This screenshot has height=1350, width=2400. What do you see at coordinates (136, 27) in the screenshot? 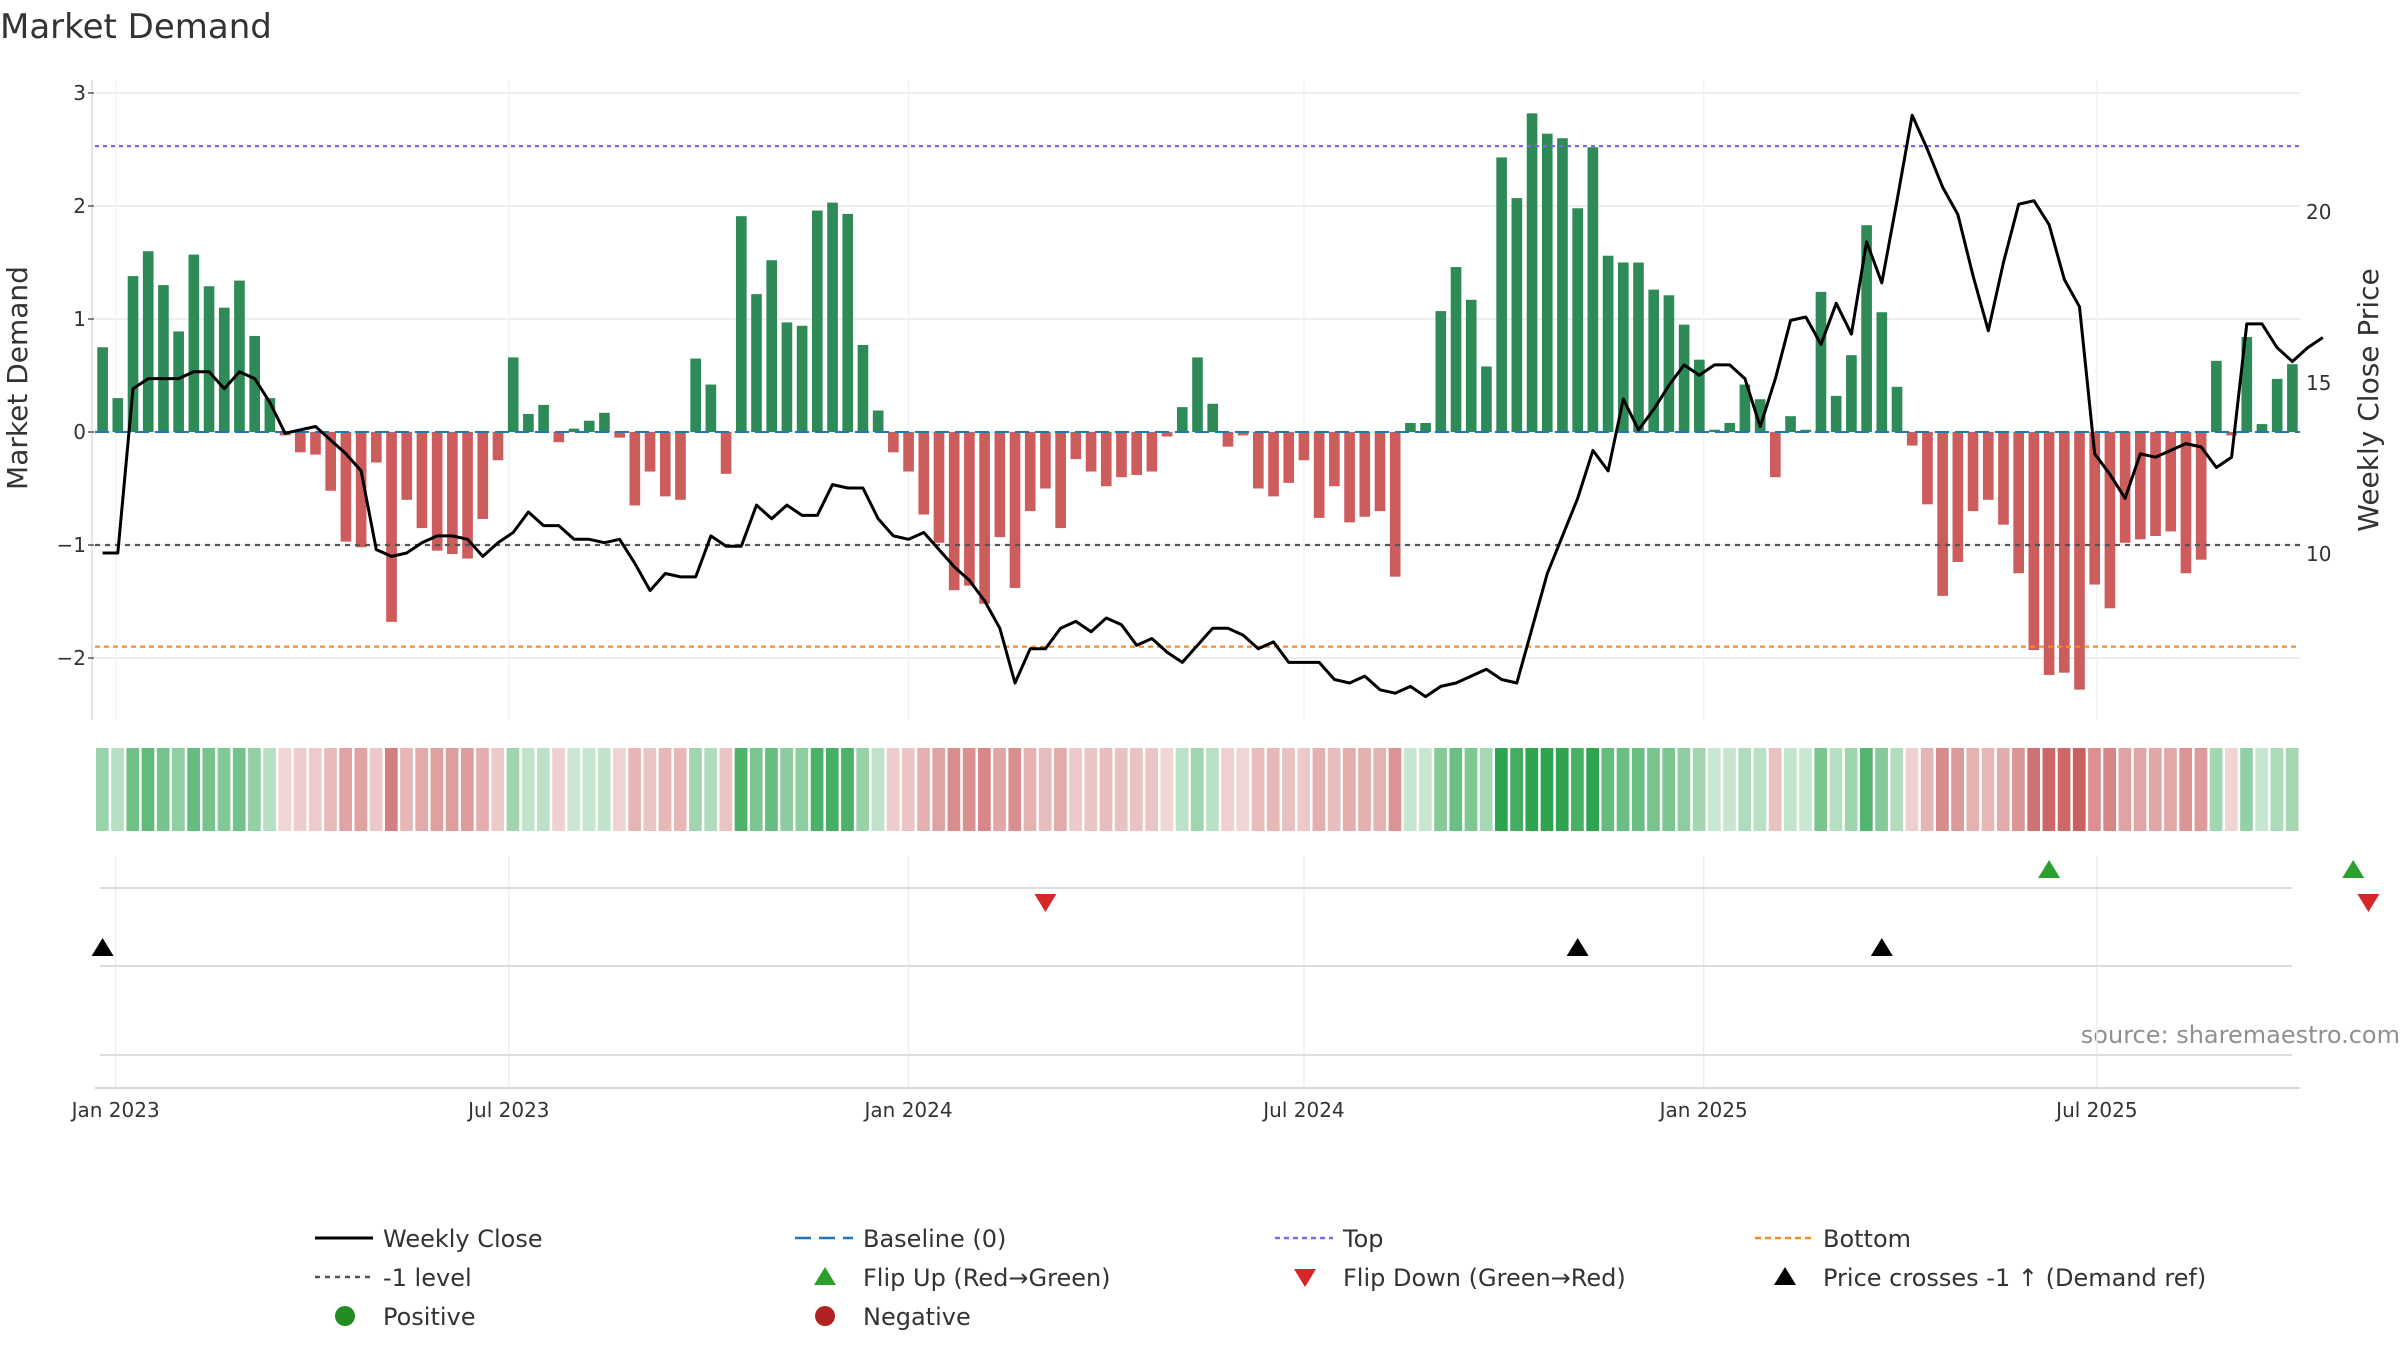
I see `chart-title: Market Demand` at bounding box center [136, 27].